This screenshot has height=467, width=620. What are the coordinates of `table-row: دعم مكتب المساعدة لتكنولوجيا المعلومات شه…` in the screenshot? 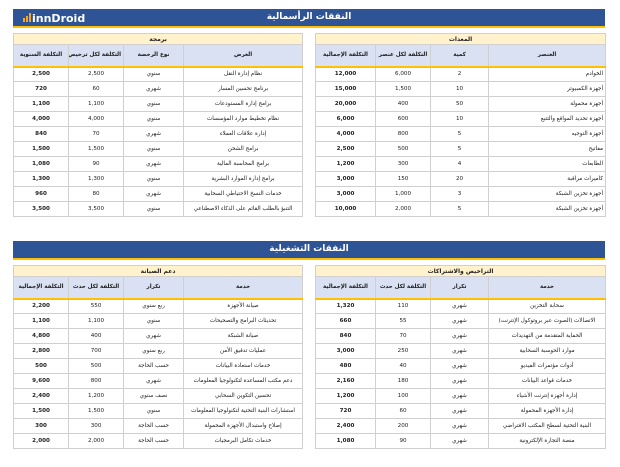 It's located at (158, 381).